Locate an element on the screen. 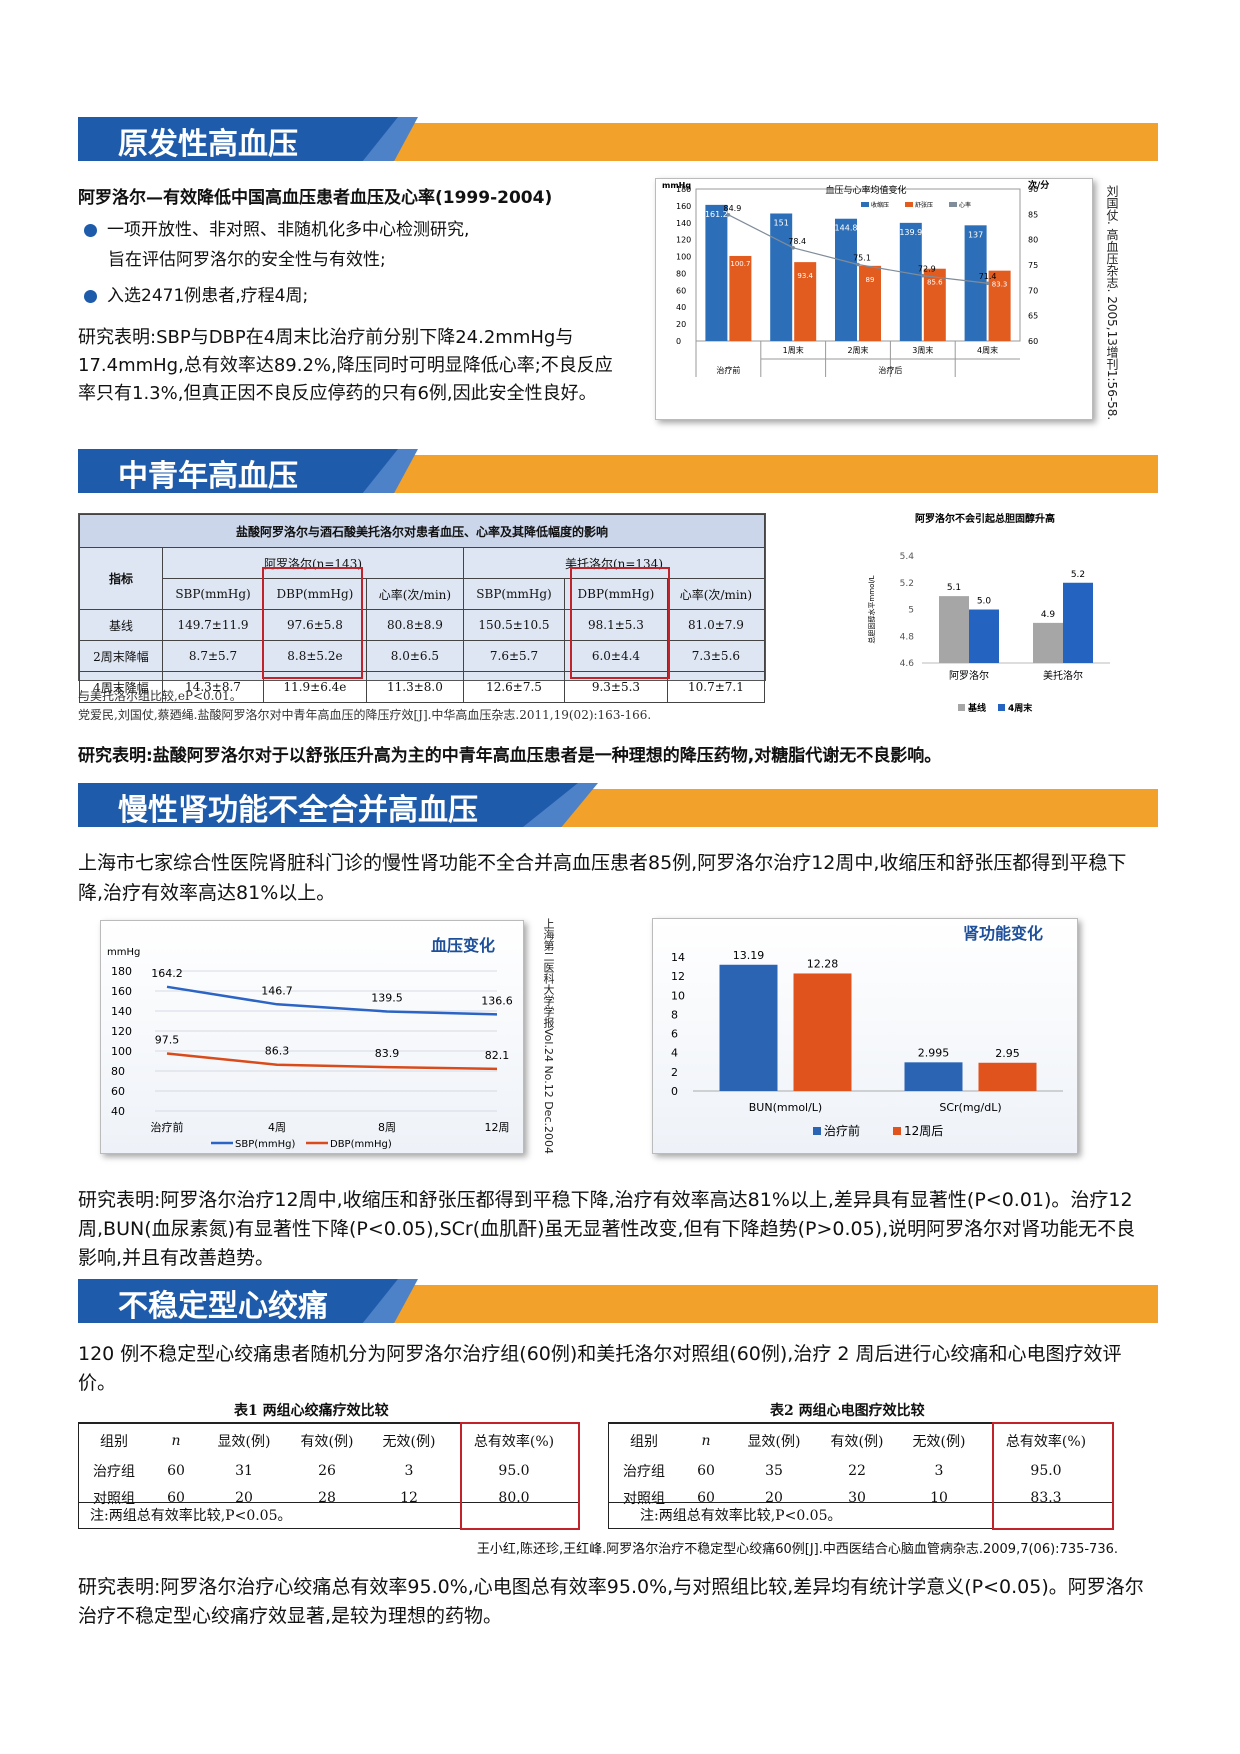 The image size is (1240, 1754). table-note: 与美托洛尔组比较,eP<0.01。 is located at coordinates (160, 696).